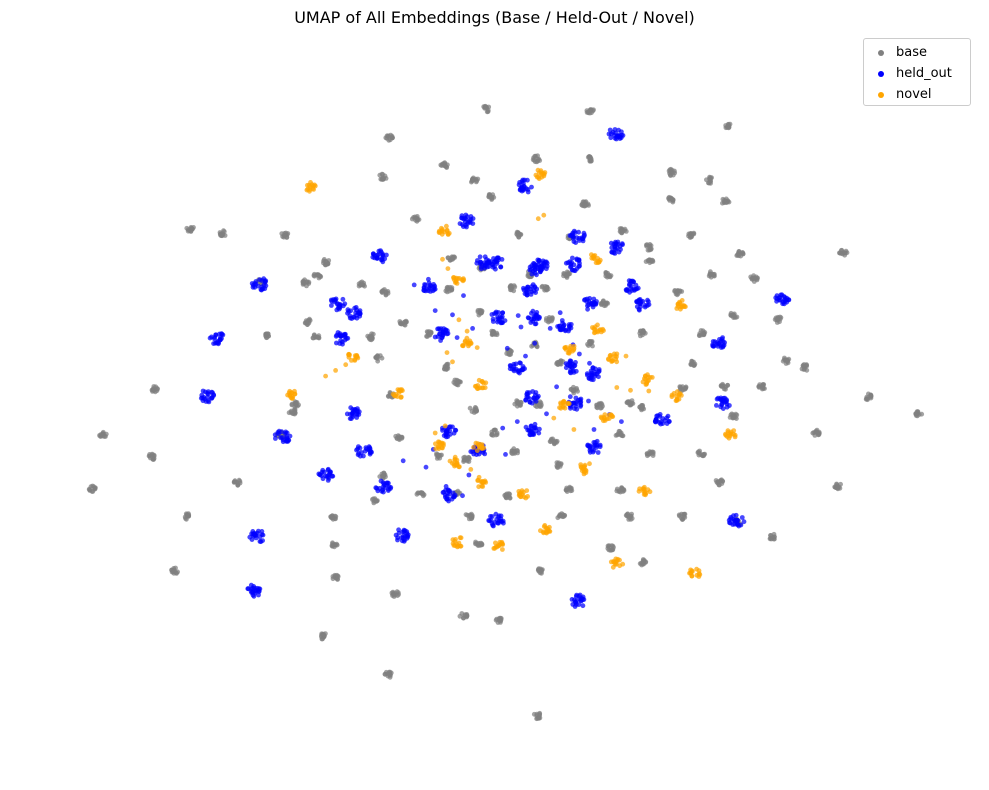 This screenshot has height=790, width=989. I want to click on legend-marker-held-out, so click(881, 73).